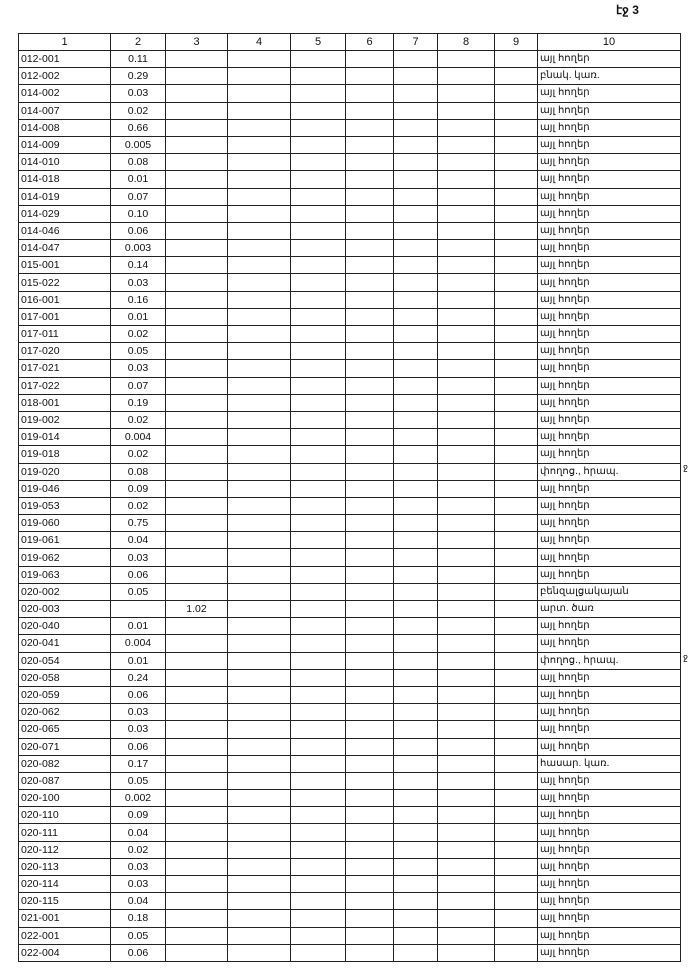 This screenshot has height=969, width=694. Describe the element at coordinates (349, 93) in the screenshot. I see `table-row: 014-002 0.03 այլ հողեր` at that location.